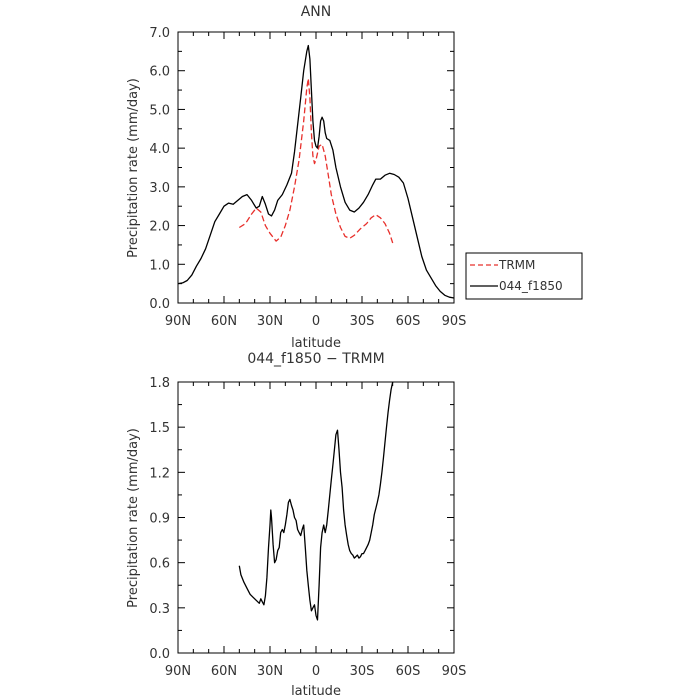 The width and height of the screenshot is (700, 700). What do you see at coordinates (133, 168) in the screenshot?
I see `top-y-axis-label: Precipitation rate (mm/day)` at bounding box center [133, 168].